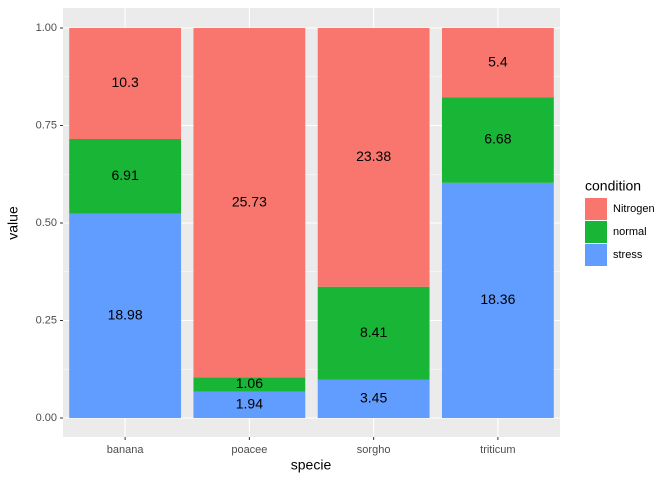 The height and width of the screenshot is (480, 672). I want to click on y-tick-label: 0.50, so click(46, 223).